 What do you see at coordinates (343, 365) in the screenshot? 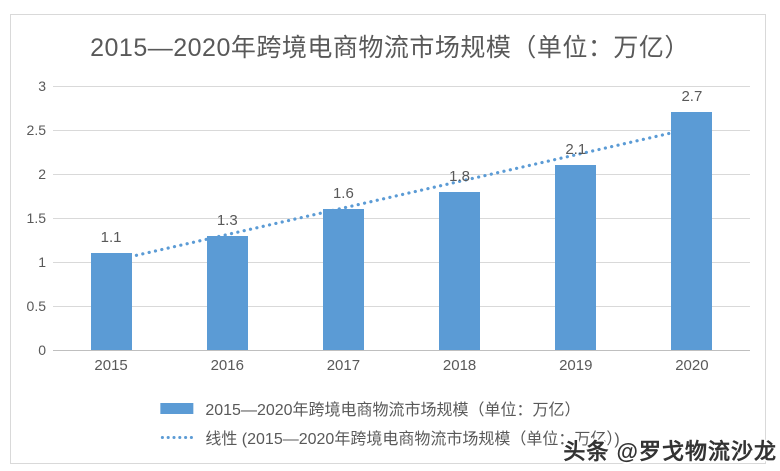
I see `x-tick-label: 2017` at bounding box center [343, 365].